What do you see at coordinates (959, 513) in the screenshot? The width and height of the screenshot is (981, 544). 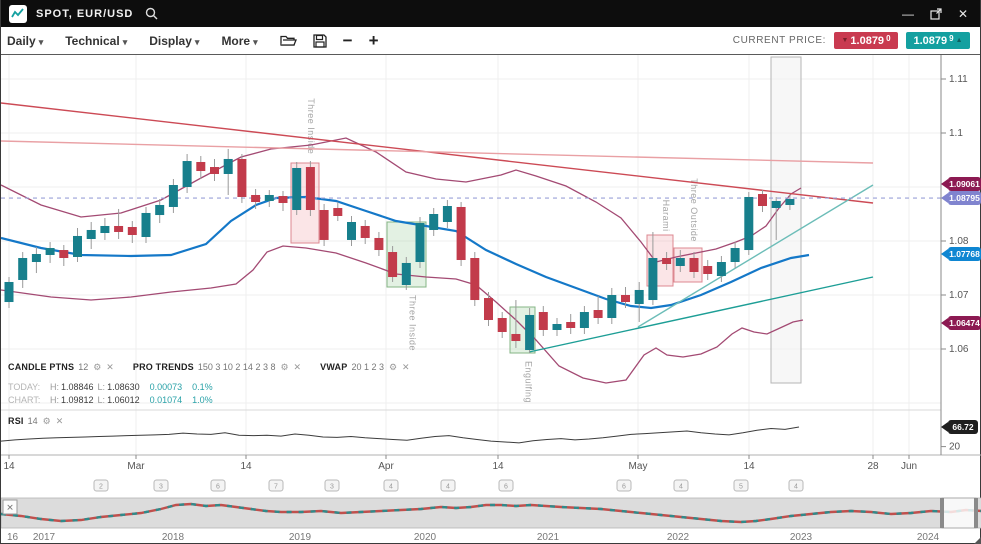 I see `navigator-selection` at bounding box center [959, 513].